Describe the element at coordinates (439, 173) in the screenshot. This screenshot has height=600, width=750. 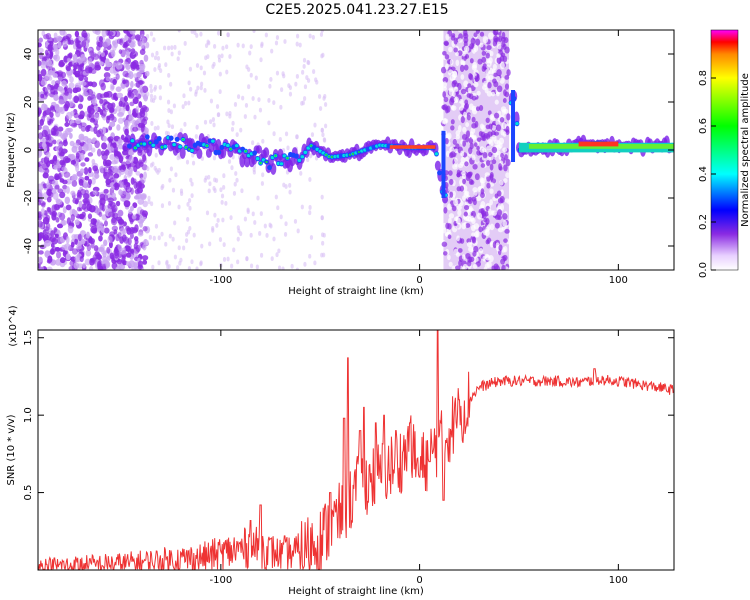
I see `ridge-core` at that location.